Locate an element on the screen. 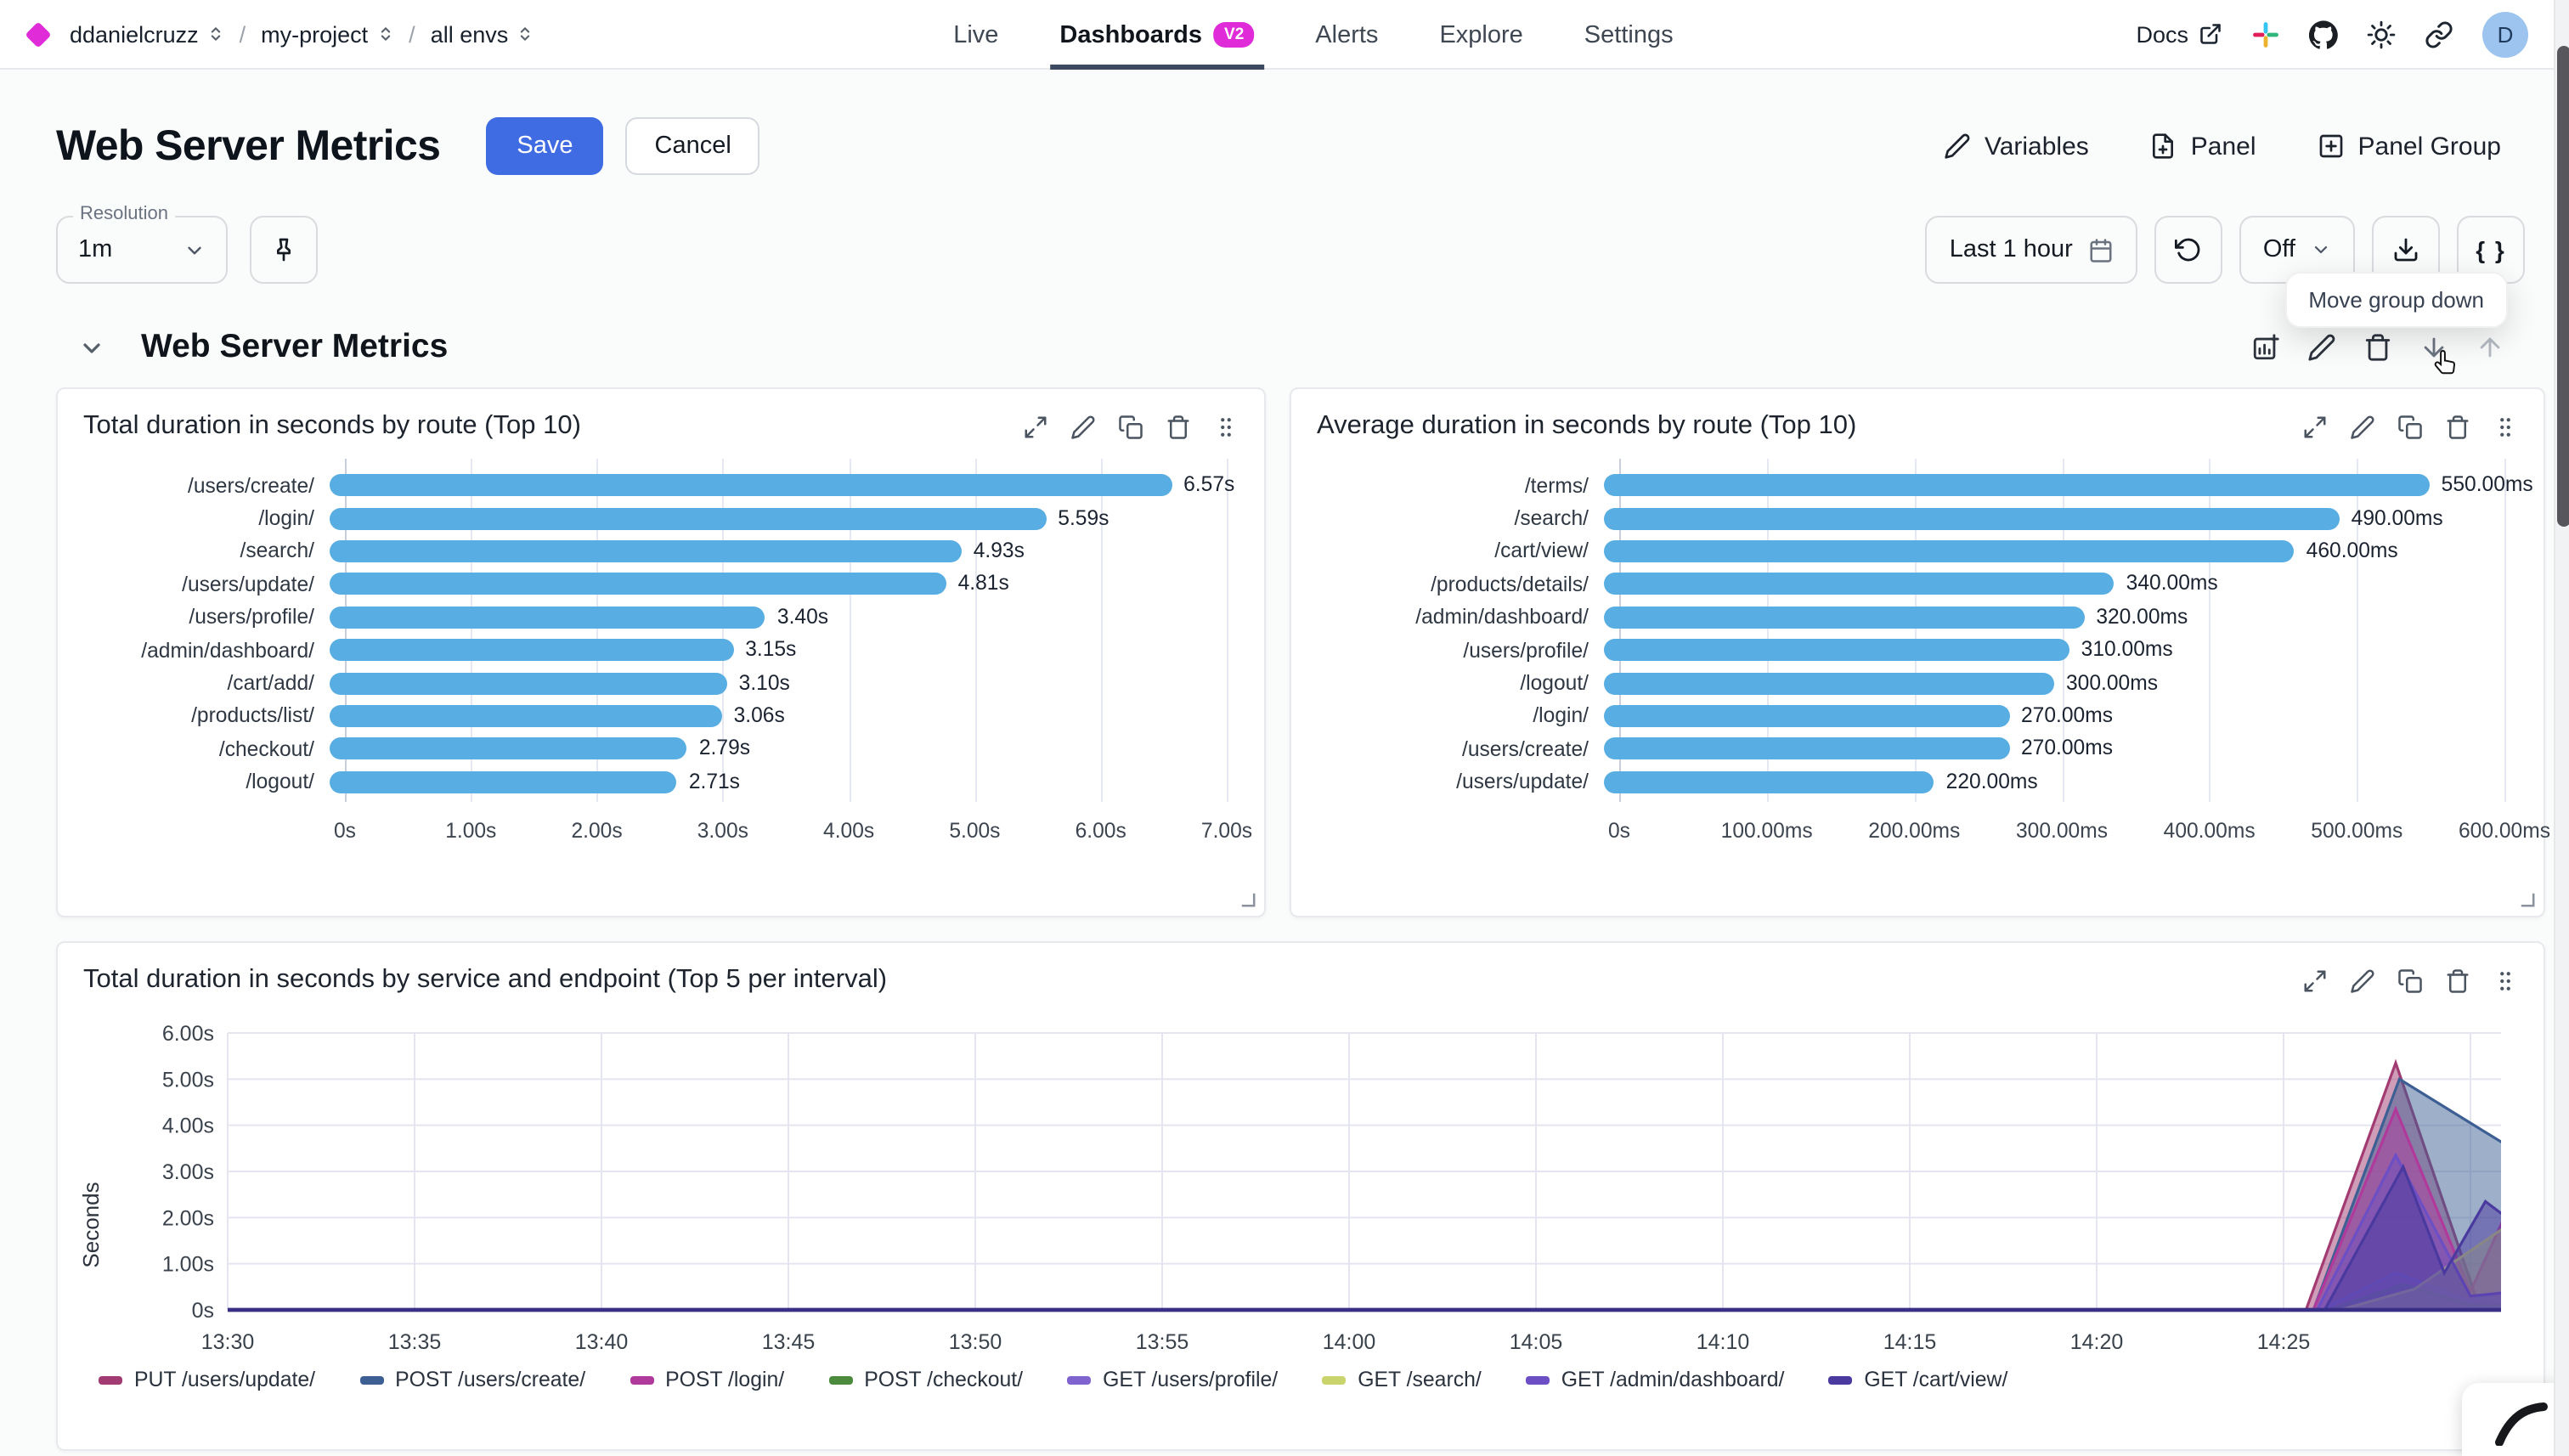 The width and height of the screenshot is (2569, 1456). tab-settings: Settings is located at coordinates (1629, 34).